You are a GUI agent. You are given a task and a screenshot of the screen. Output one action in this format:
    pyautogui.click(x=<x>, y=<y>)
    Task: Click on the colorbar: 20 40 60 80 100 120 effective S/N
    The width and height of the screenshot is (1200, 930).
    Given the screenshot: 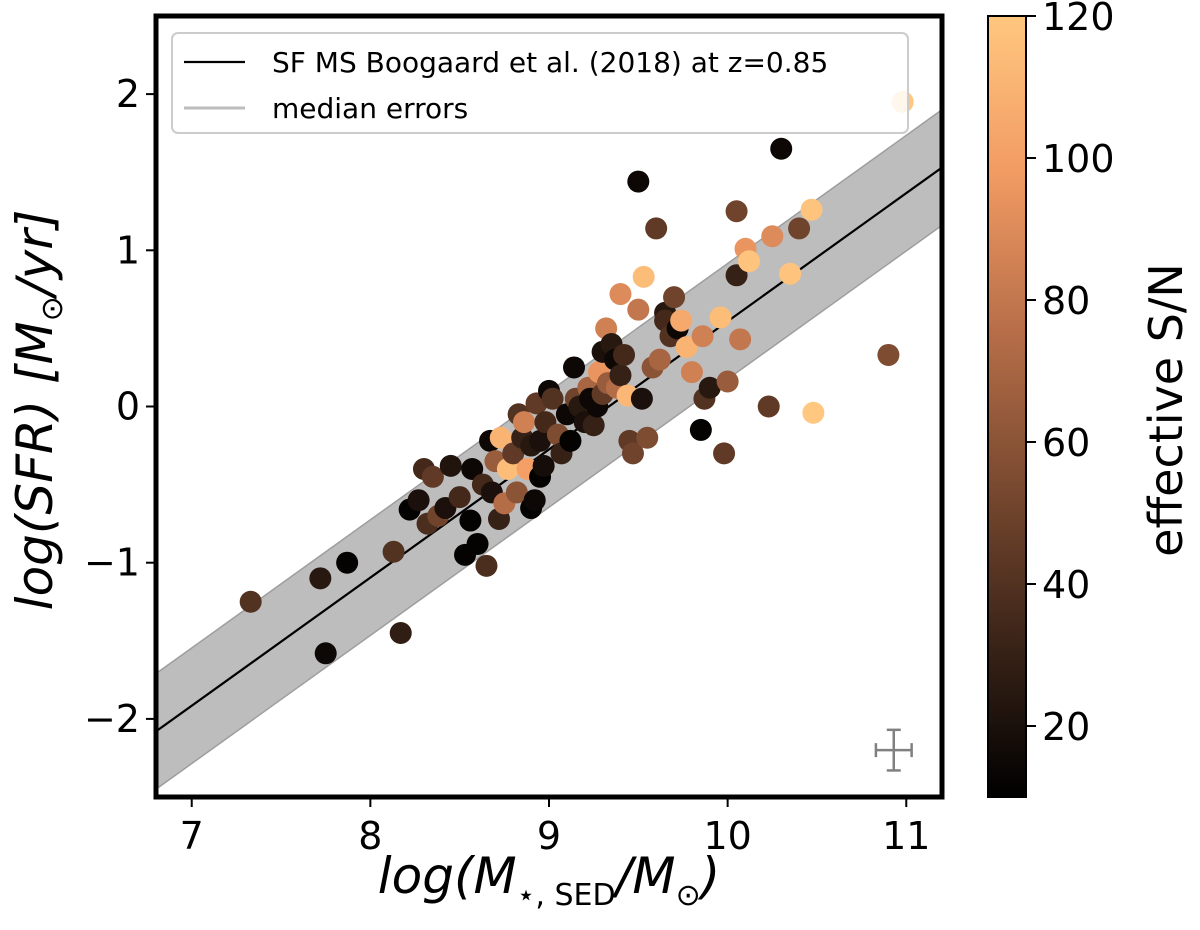 What is the action you would take?
    pyautogui.click(x=1090, y=399)
    